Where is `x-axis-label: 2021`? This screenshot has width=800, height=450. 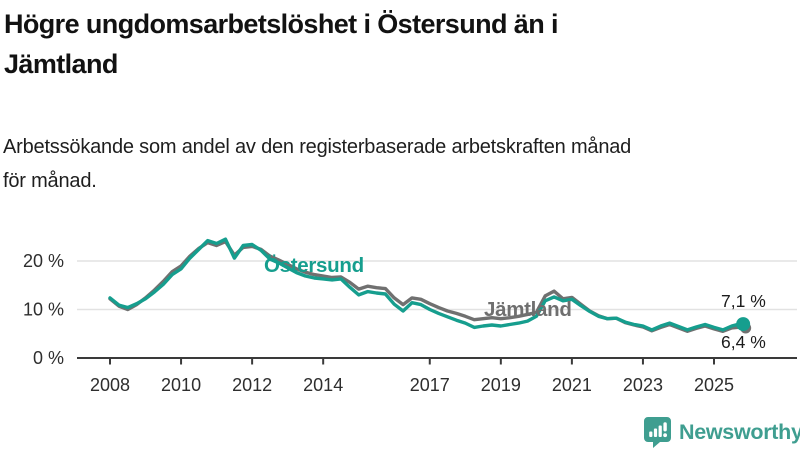 x-axis-label: 2021 is located at coordinates (572, 385).